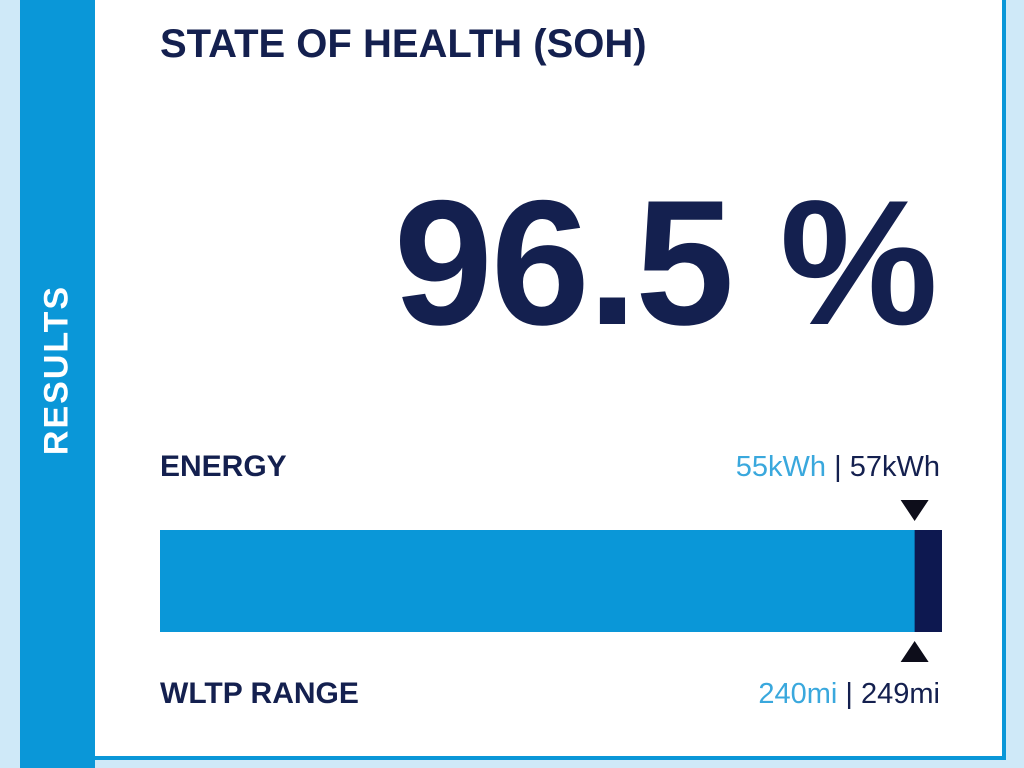 This screenshot has width=1024, height=768. What do you see at coordinates (57, 384) in the screenshot?
I see `sidebar` at bounding box center [57, 384].